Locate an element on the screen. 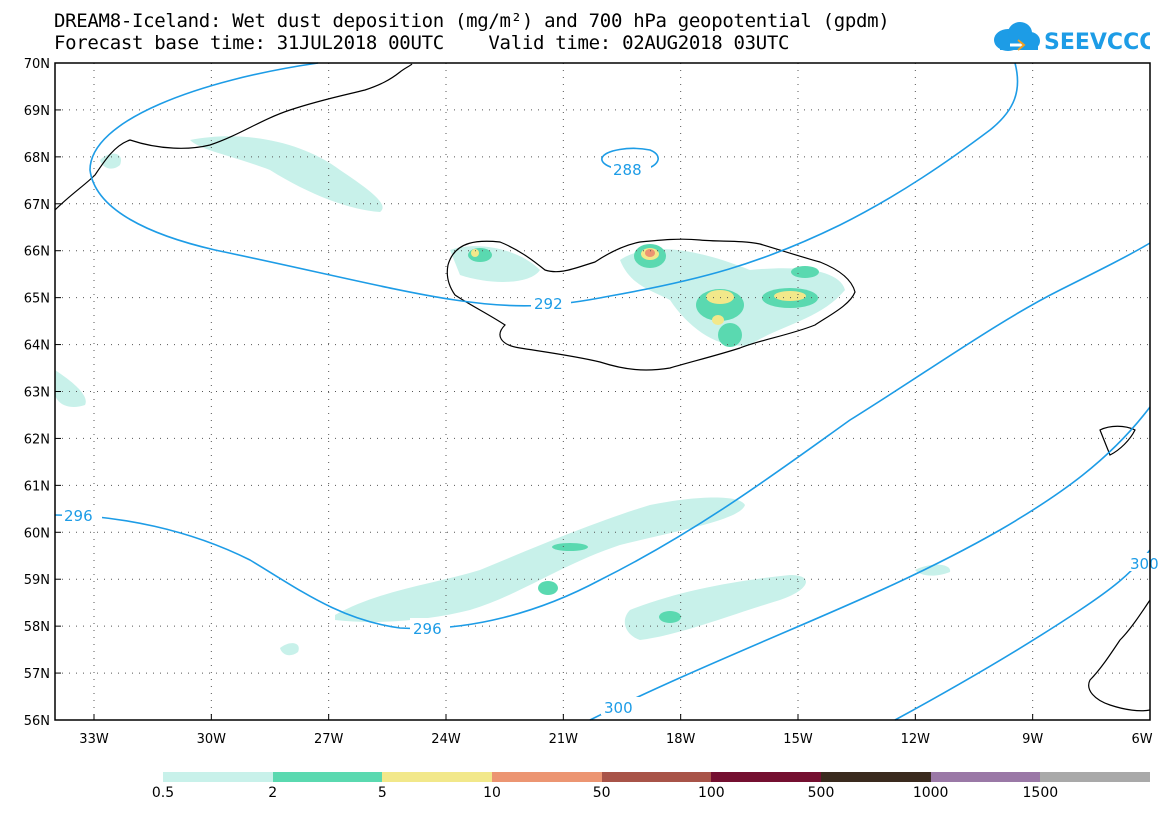 This screenshot has width=1175, height=815. lon-label: 21W is located at coordinates (564, 739).